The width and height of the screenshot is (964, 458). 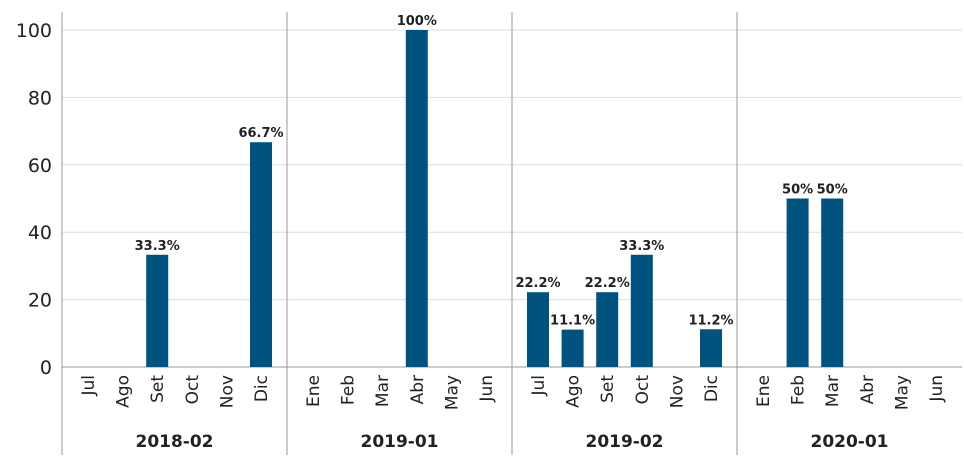 I want to click on group-label: 2018-02, so click(x=174, y=442).